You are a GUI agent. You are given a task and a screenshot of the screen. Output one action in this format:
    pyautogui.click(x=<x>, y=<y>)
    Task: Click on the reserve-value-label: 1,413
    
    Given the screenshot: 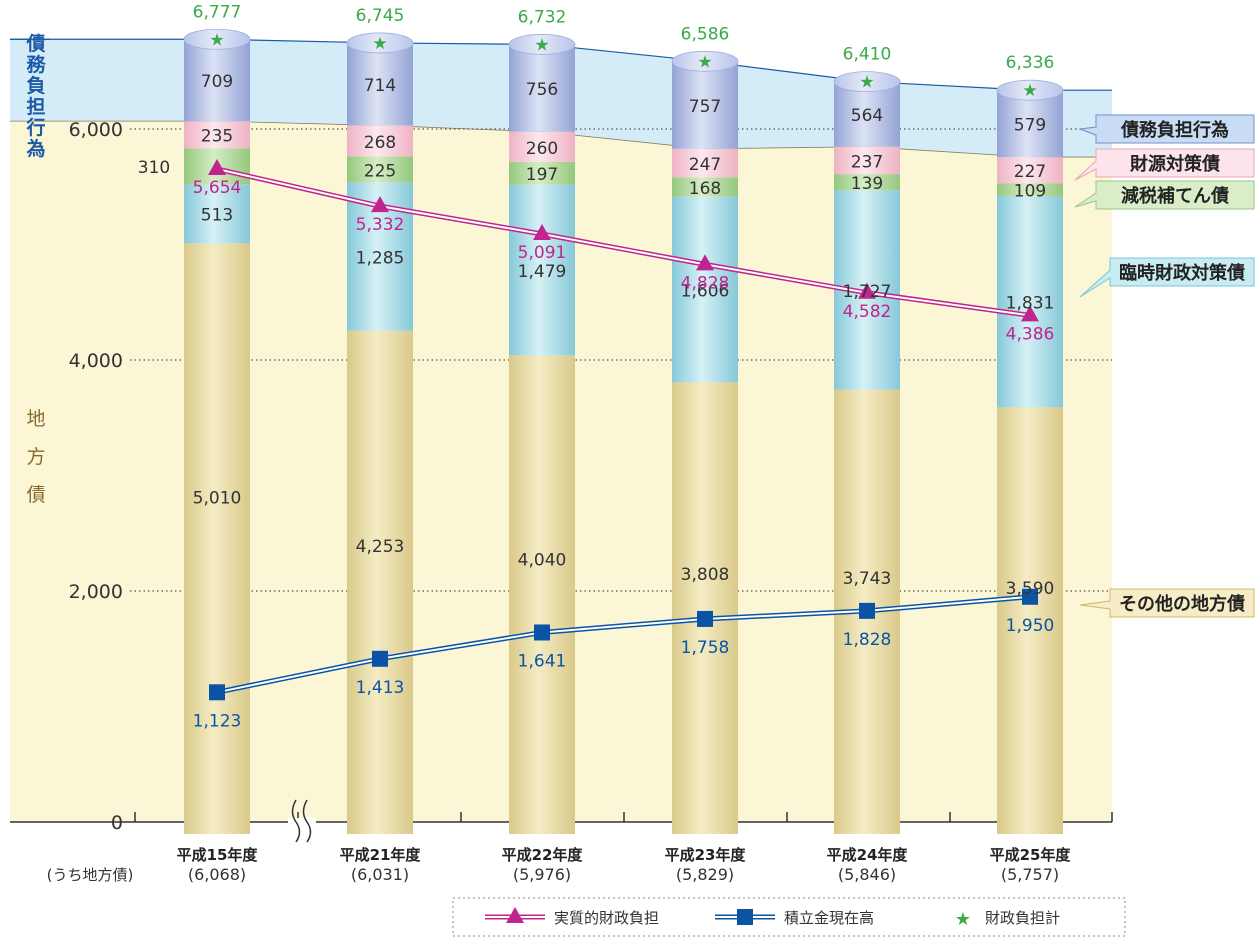 What is the action you would take?
    pyautogui.click(x=380, y=688)
    